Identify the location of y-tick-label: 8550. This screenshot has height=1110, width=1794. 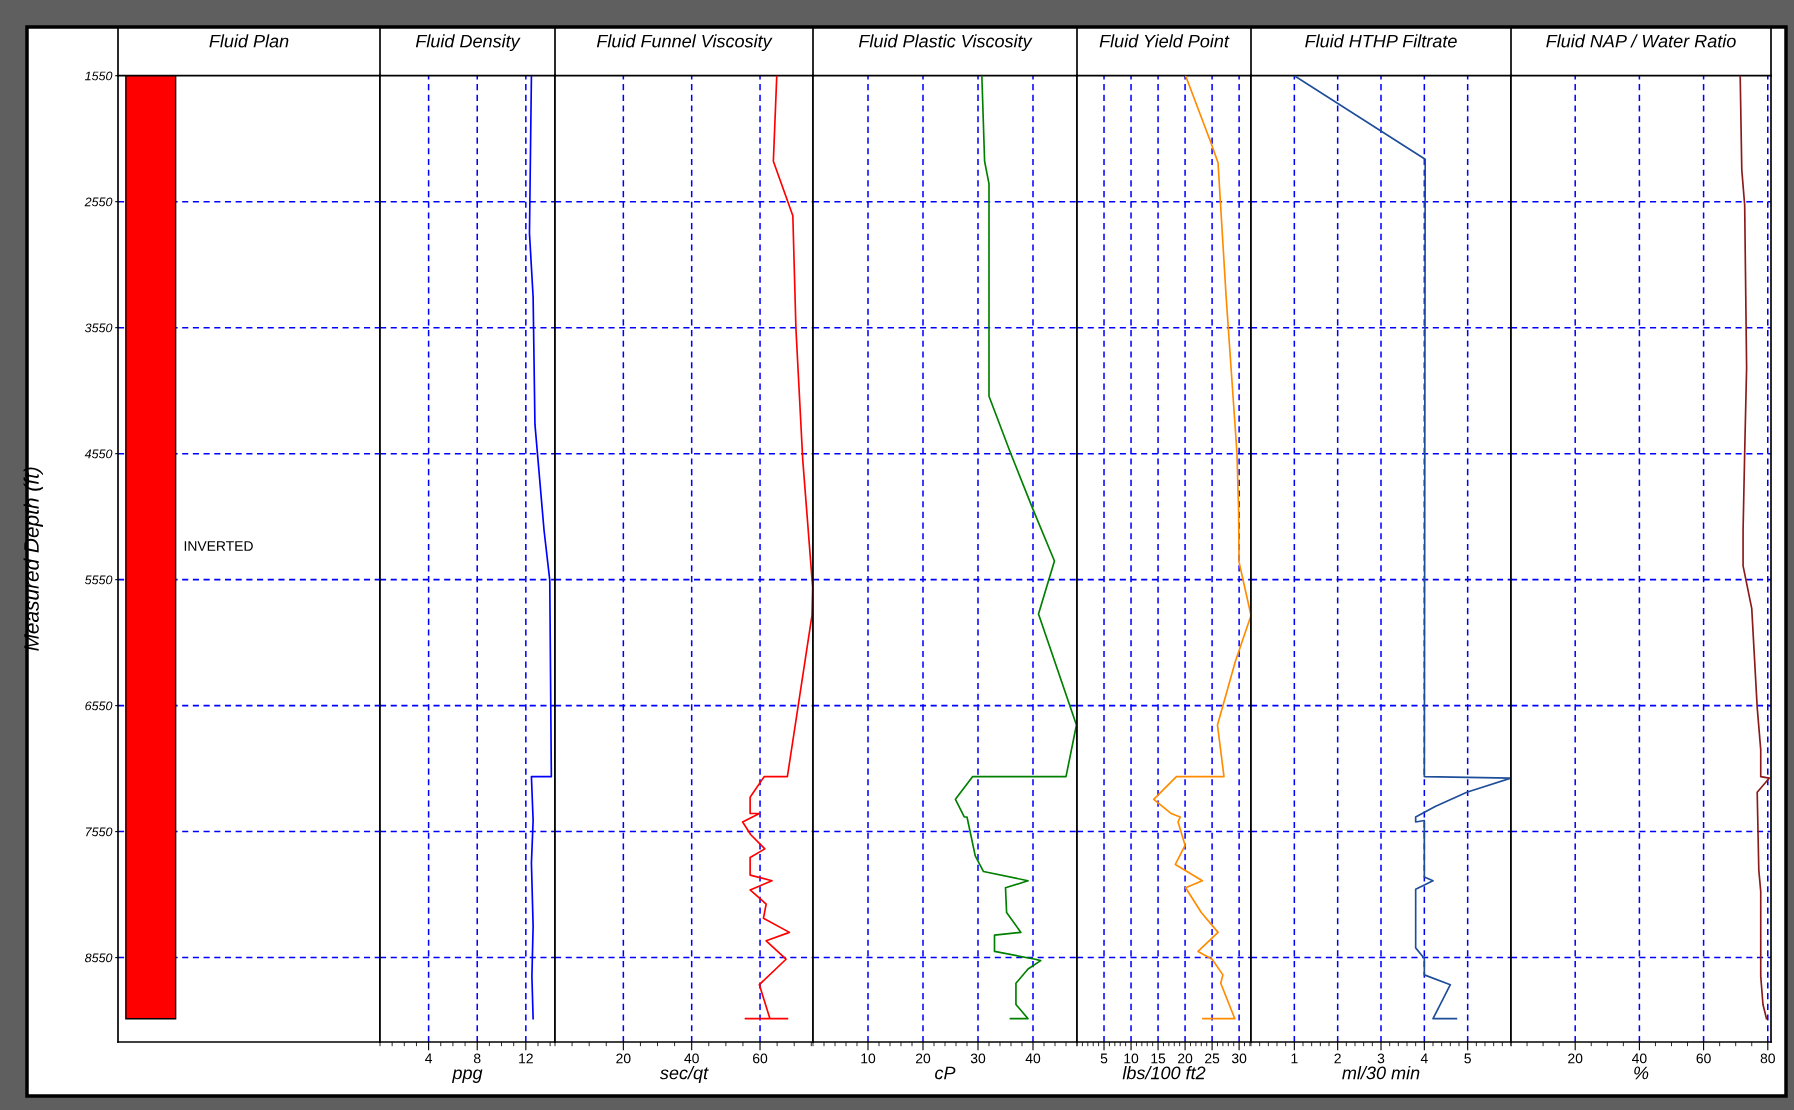
(98, 958).